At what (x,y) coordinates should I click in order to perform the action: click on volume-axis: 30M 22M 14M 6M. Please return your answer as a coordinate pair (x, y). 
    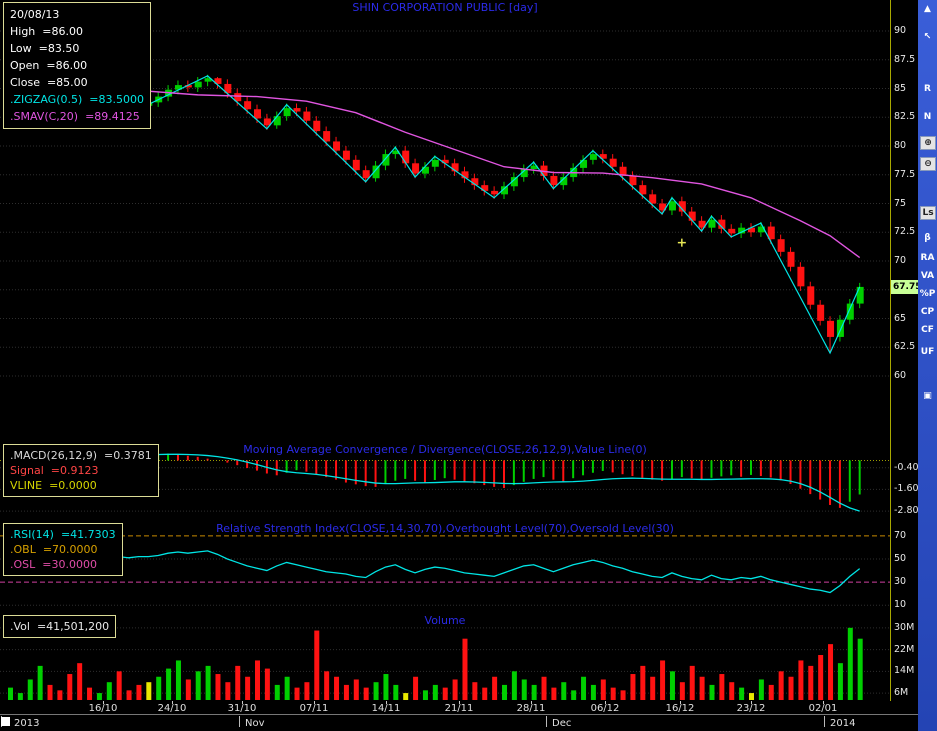
    Looking at the image, I should click on (904, 657).